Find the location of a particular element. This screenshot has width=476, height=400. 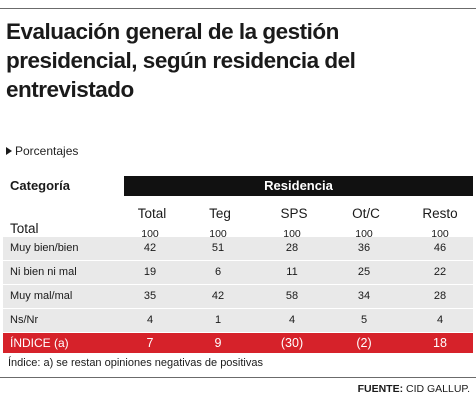

table-cell: 36 is located at coordinates (364, 248).